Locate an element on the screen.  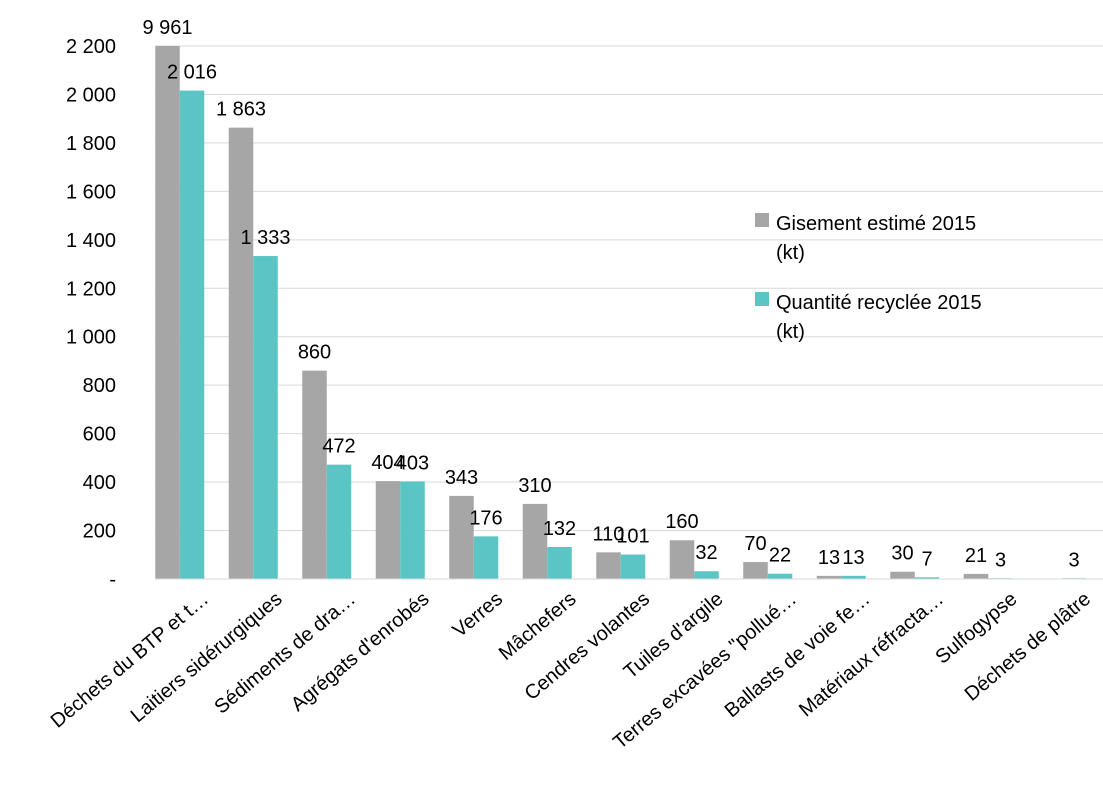
data-label-gisement: 30 is located at coordinates (902, 554).